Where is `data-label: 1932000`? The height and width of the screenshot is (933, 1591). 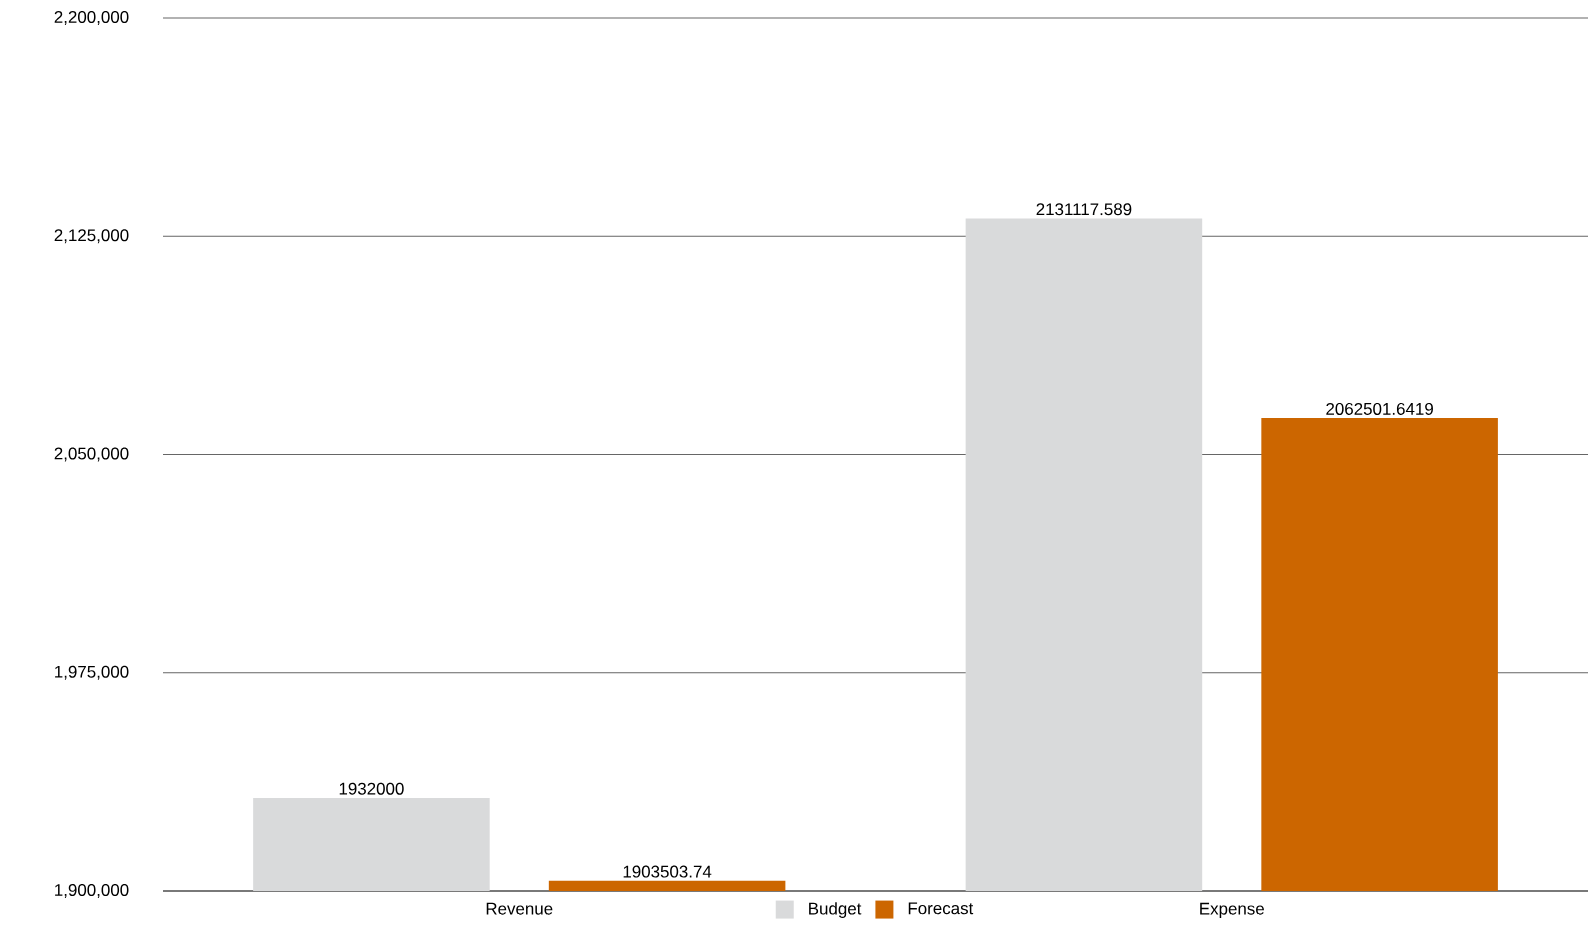
data-label: 1932000 is located at coordinates (371, 788).